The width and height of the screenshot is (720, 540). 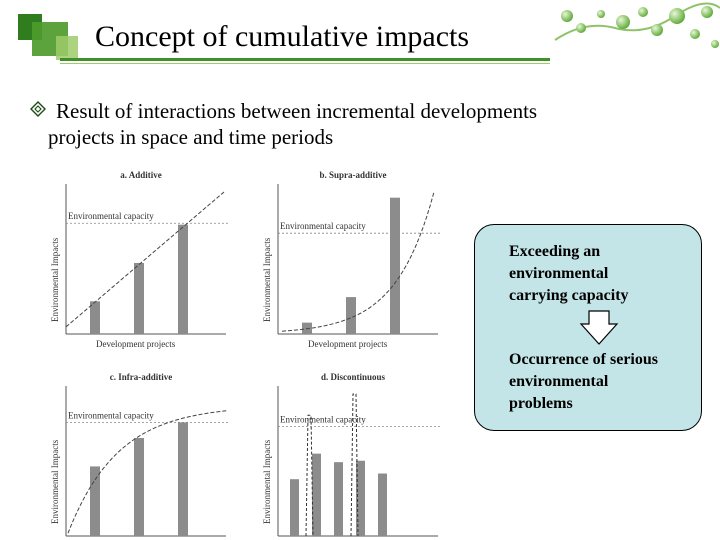 What do you see at coordinates (583, 359) in the screenshot?
I see `callout-bottom-line: Occurrence of serious` at bounding box center [583, 359].